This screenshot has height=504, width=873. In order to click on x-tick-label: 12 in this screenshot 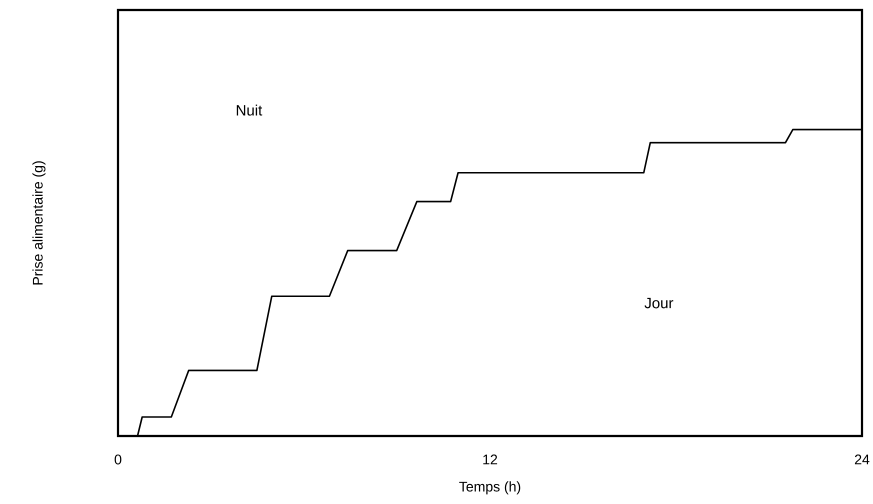, I will do `click(490, 459)`.